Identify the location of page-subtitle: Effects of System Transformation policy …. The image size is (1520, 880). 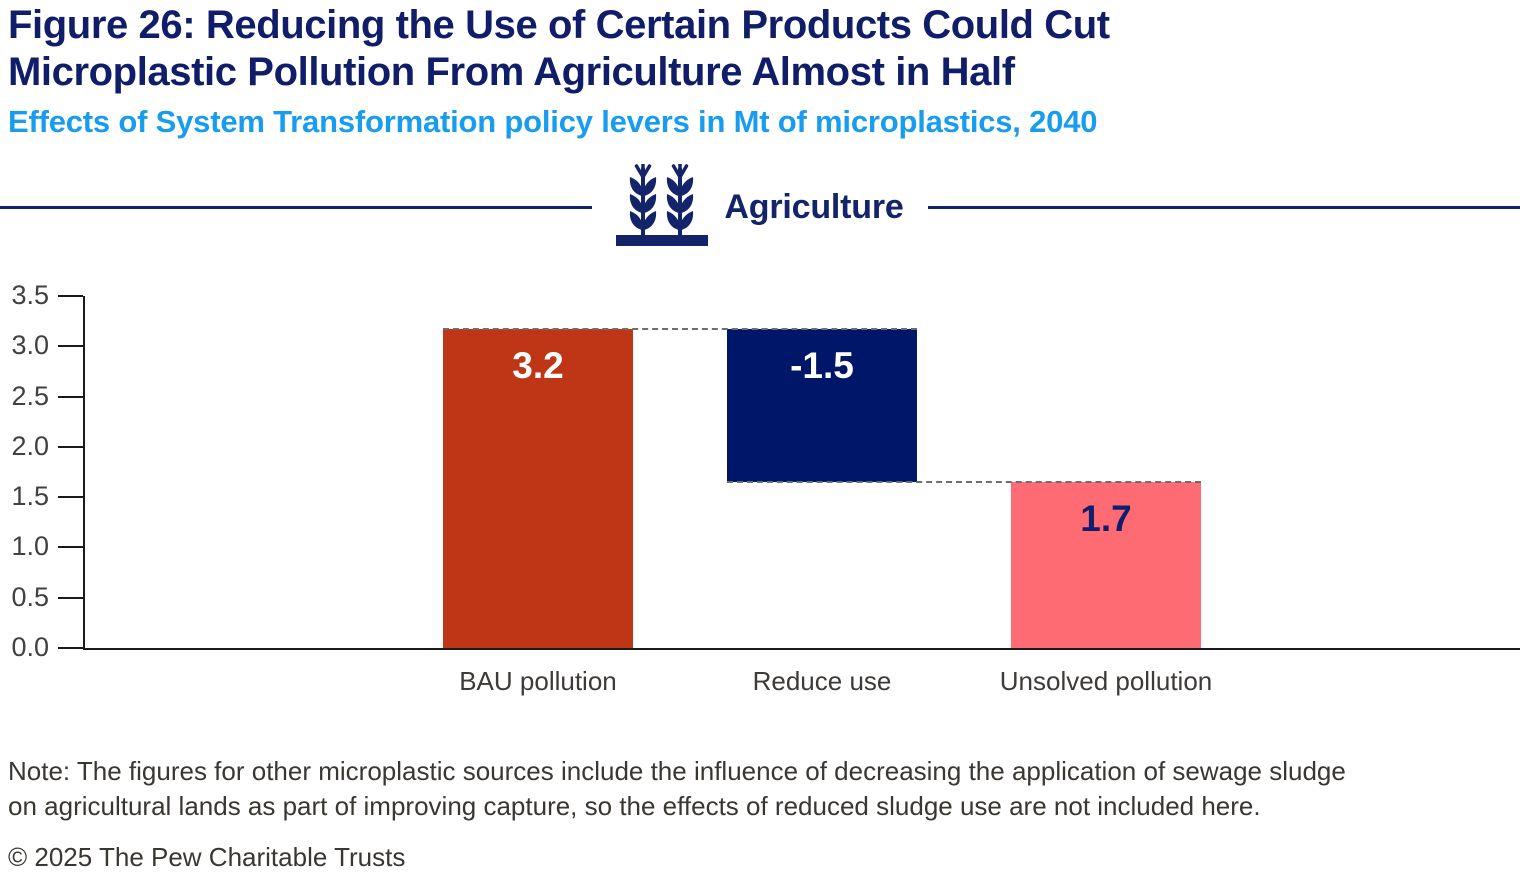
(553, 121).